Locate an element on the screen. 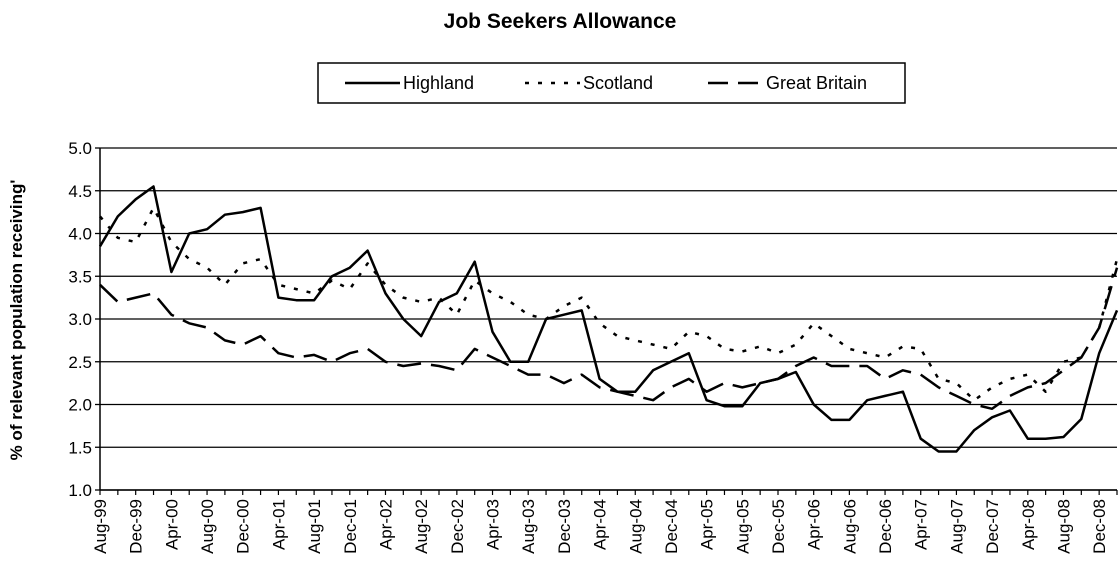  x-tick-label: Aug-99 is located at coordinates (100, 526).